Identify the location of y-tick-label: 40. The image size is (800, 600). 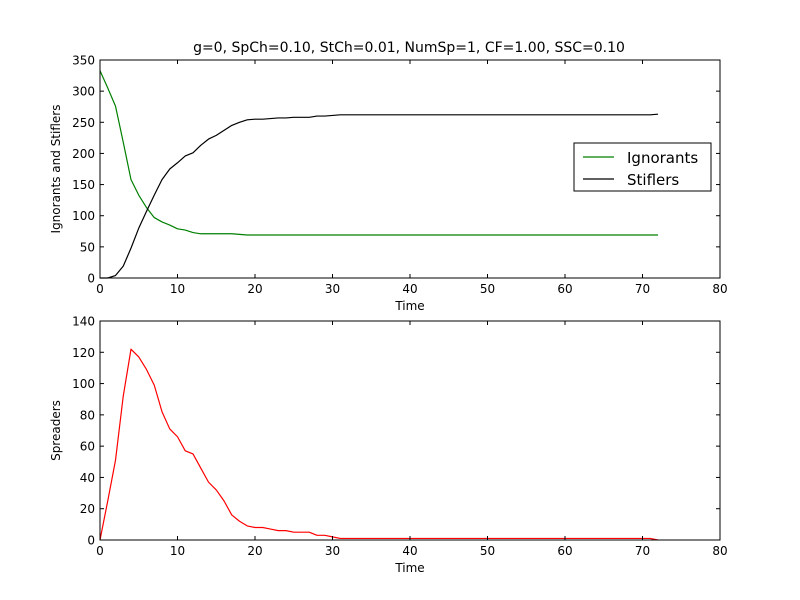
(87, 478).